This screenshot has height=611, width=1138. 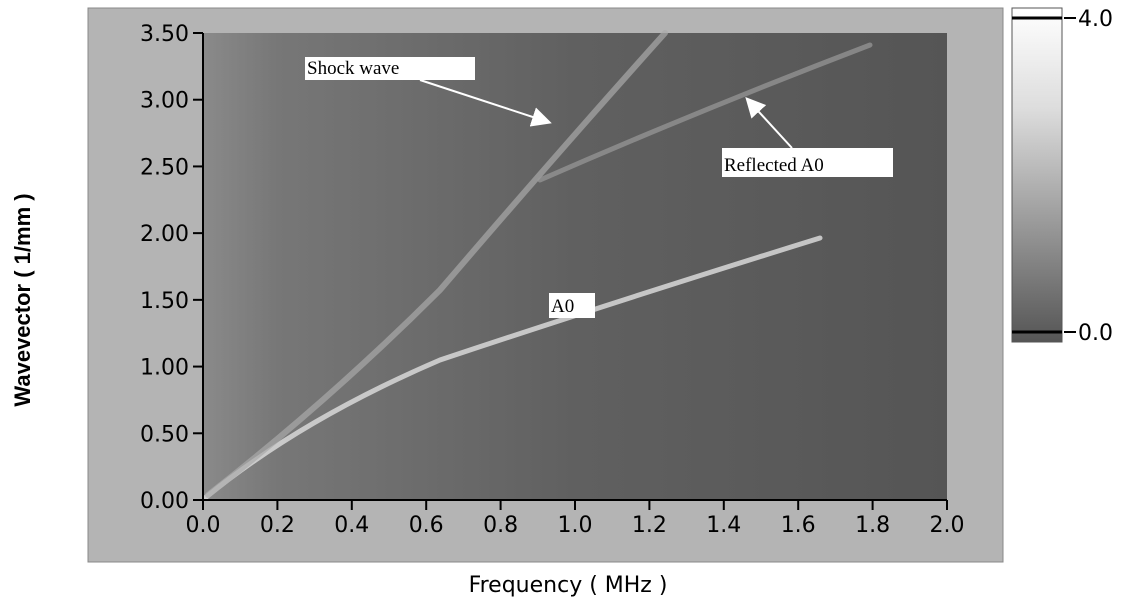 What do you see at coordinates (351, 525) in the screenshot?
I see `x-tick-label: 0.4` at bounding box center [351, 525].